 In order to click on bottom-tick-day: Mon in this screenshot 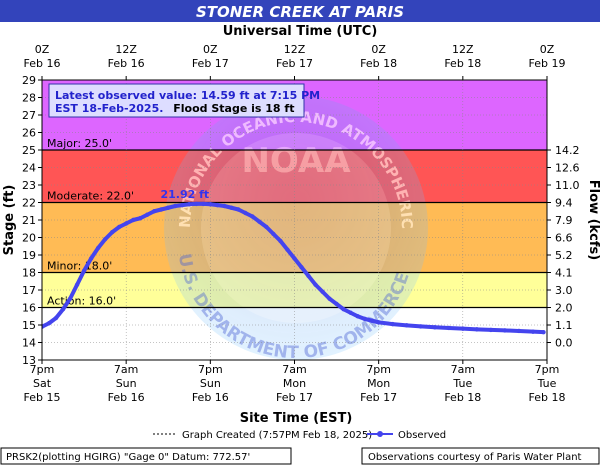, I will do `click(378, 383)`.